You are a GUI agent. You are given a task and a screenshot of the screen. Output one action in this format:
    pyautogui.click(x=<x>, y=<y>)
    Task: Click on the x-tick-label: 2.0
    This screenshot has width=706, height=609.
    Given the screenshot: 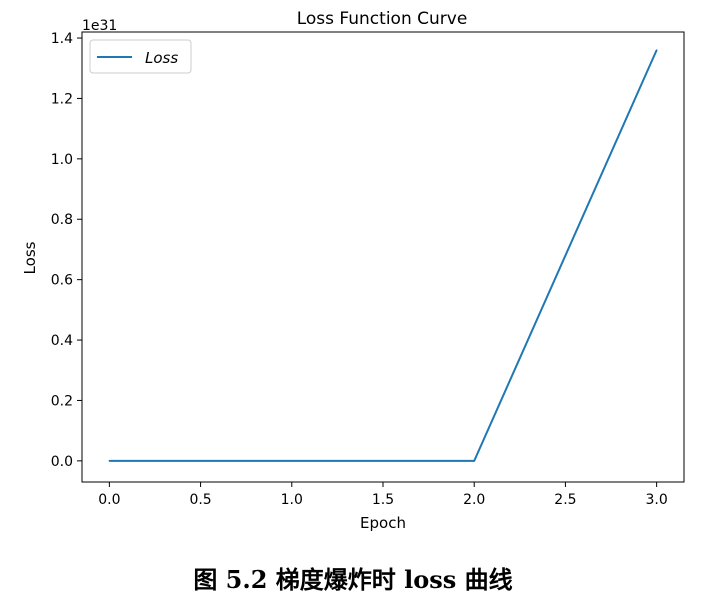 What is the action you would take?
    pyautogui.click(x=474, y=500)
    